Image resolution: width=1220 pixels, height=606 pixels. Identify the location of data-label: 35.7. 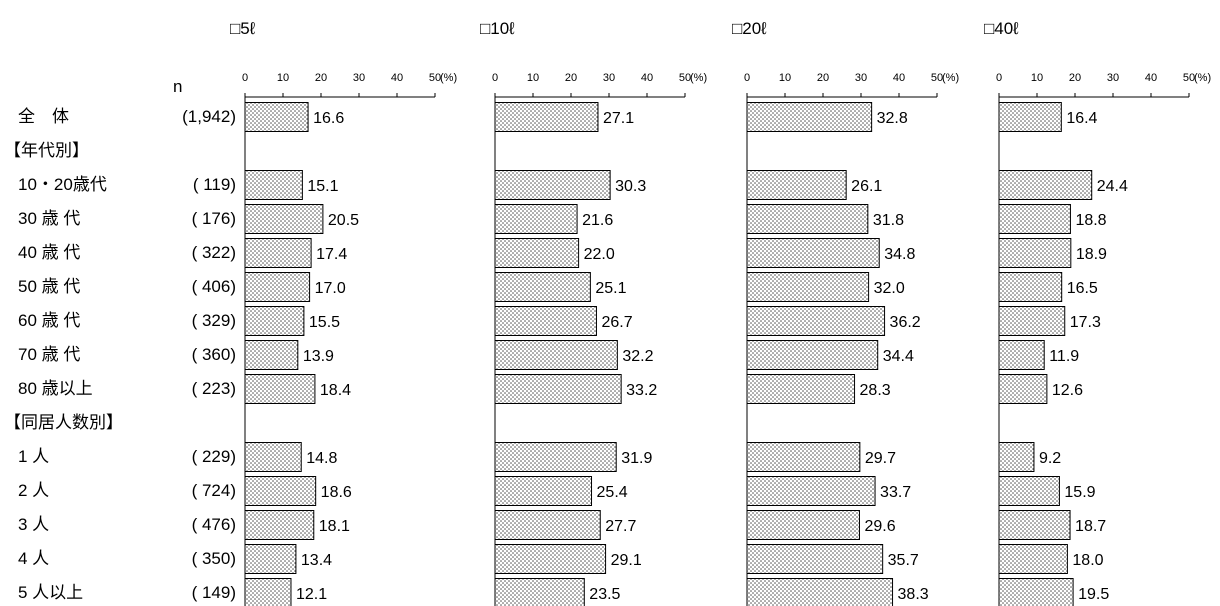
(903, 560).